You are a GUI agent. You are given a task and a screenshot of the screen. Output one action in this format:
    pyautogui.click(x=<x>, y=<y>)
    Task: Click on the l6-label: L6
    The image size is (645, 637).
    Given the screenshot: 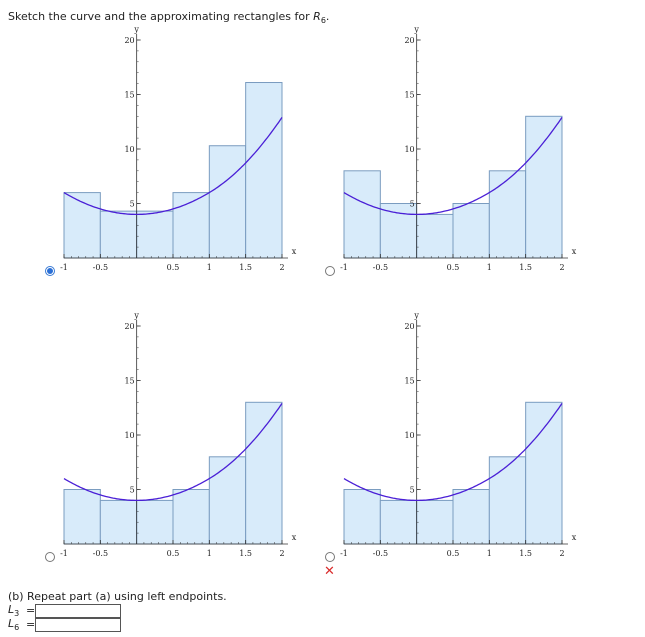 What is the action you would take?
    pyautogui.click(x=14, y=625)
    